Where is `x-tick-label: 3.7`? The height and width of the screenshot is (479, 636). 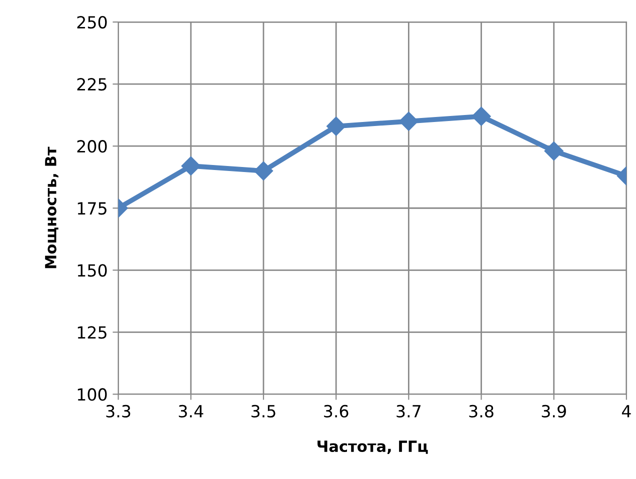
x-tick-label: 3.7 is located at coordinates (408, 411).